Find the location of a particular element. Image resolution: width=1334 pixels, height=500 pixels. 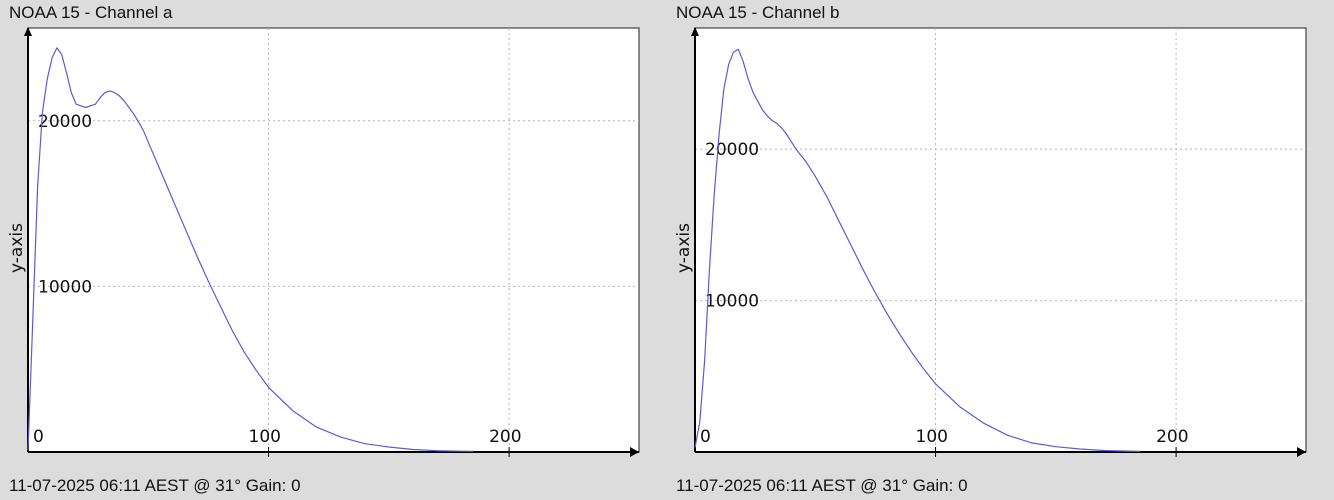

chart-title: NOAA 15 - Channel b is located at coordinates (758, 12).